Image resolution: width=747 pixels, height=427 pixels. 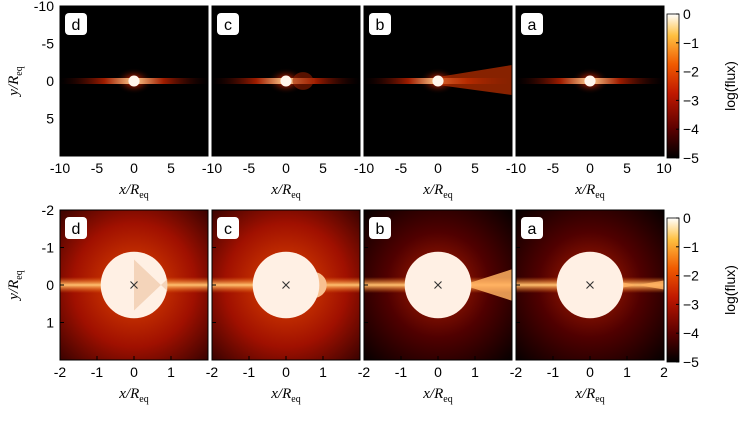 What do you see at coordinates (691, 72) in the screenshot?
I see `colorbar-tick-label: −2` at bounding box center [691, 72].